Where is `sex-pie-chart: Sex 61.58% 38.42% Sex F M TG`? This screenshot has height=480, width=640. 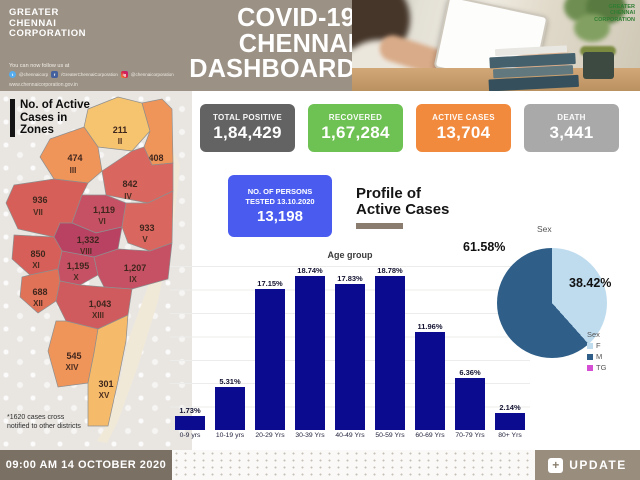
sex-pie-chart: Sex 61.58% 38.42% Sex F M TG is located at coordinates (547, 311).